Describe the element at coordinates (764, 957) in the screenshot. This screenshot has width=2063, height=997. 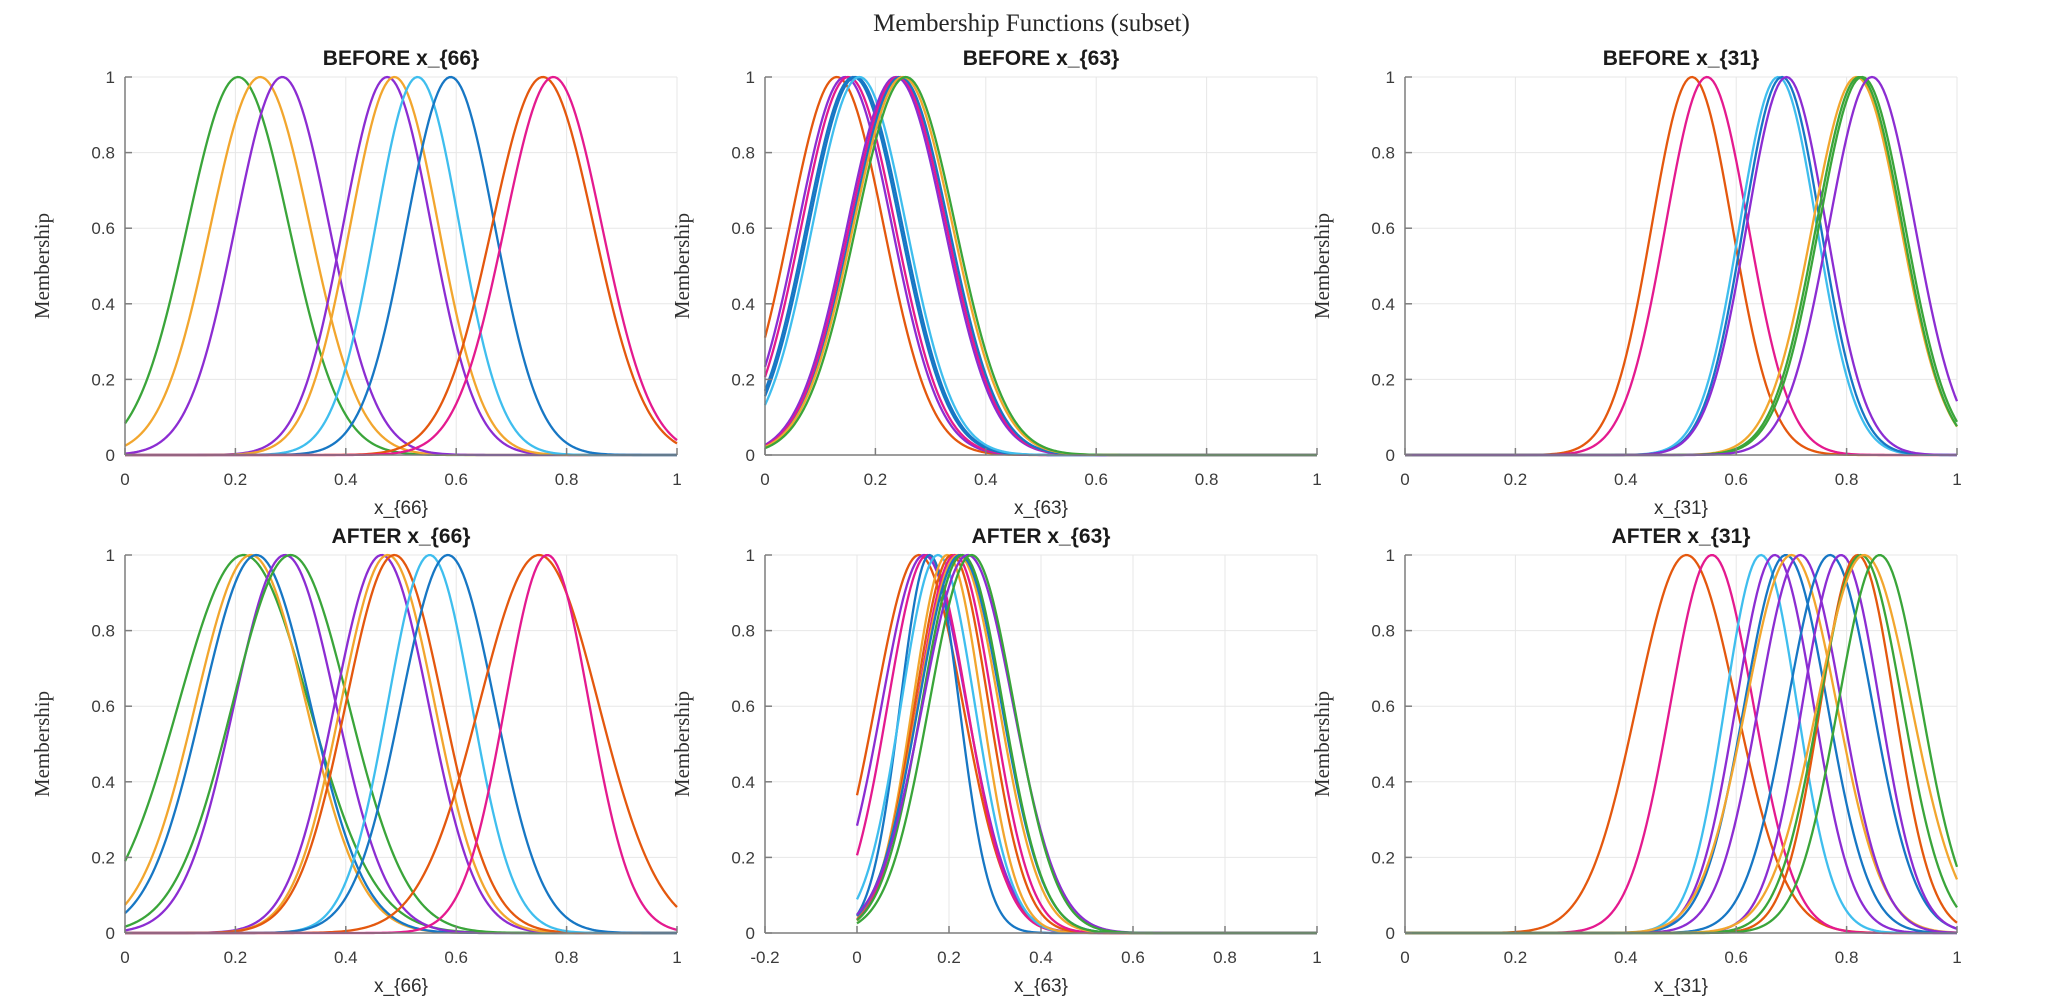
I see `x-tick-label: -0.2` at that location.